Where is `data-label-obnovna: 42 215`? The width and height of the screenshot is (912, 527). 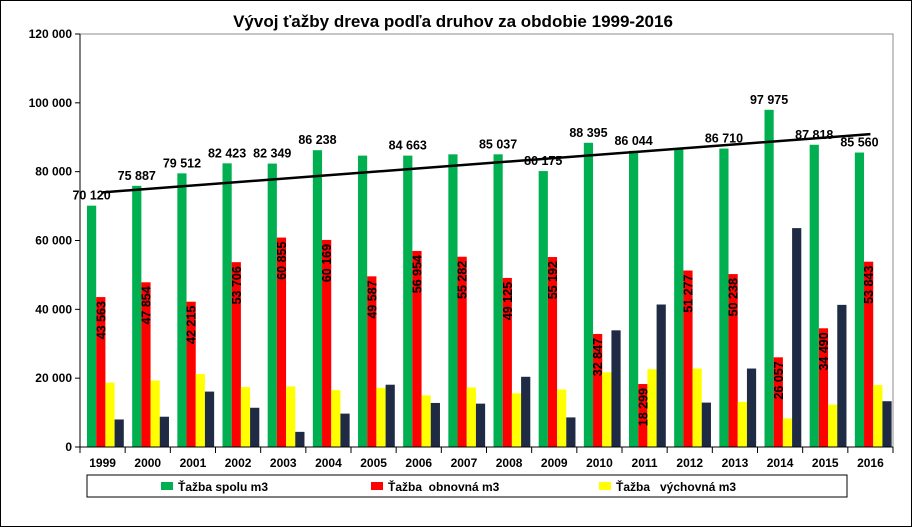 data-label-obnovna: 42 215 is located at coordinates (192, 325).